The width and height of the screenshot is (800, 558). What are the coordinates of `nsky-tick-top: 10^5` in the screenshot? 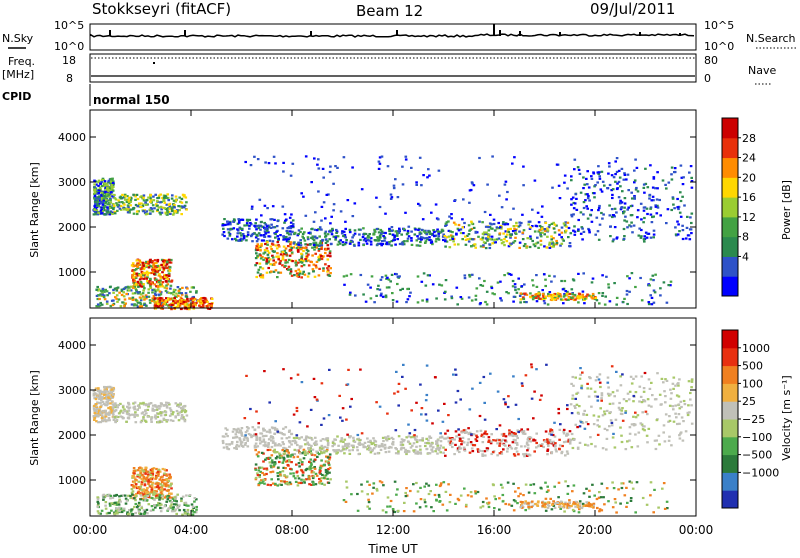 It's located at (69, 25).